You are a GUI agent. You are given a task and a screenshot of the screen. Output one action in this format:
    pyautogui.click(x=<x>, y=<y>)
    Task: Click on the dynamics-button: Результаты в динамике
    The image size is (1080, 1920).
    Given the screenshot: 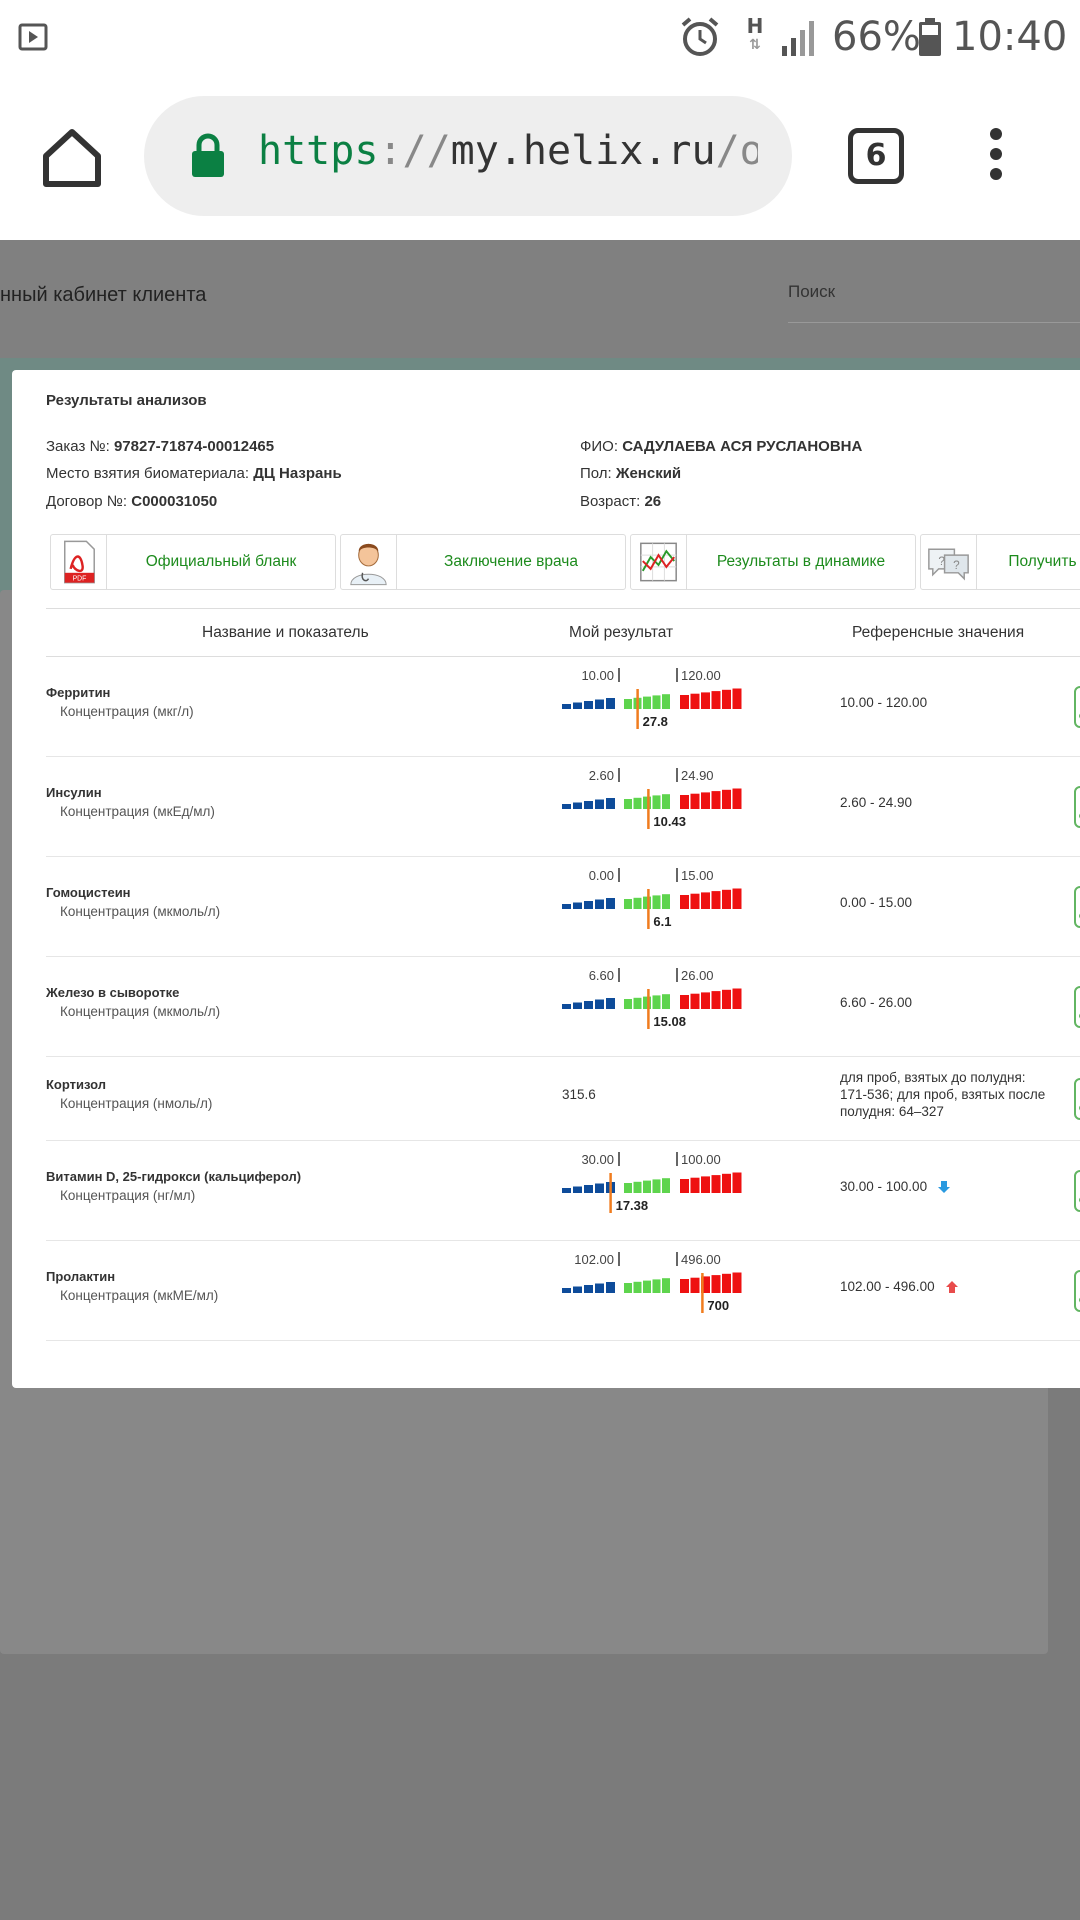 What is the action you would take?
    pyautogui.click(x=773, y=562)
    